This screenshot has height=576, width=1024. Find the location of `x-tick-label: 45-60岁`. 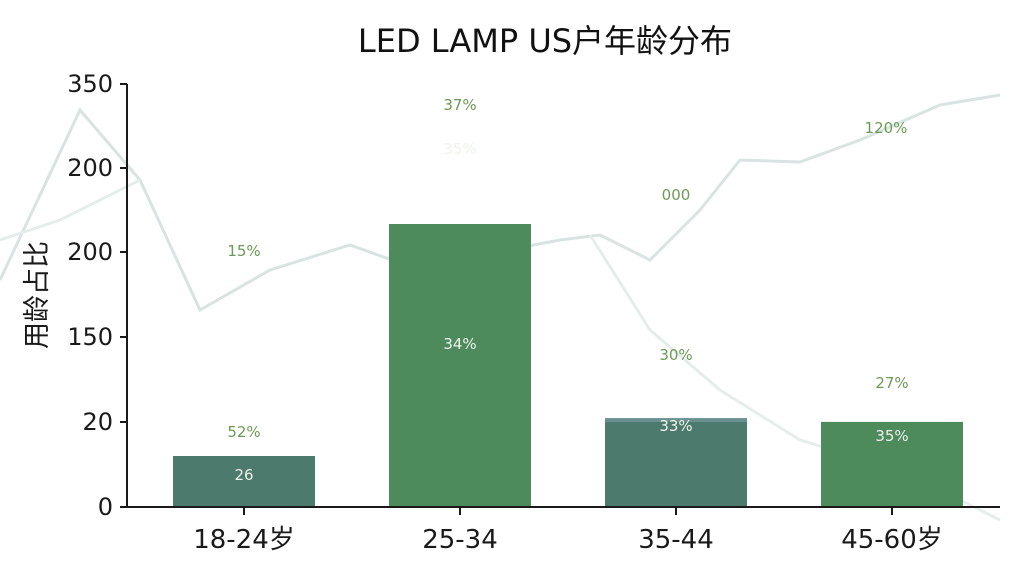

x-tick-label: 45-60岁 is located at coordinates (892, 540).